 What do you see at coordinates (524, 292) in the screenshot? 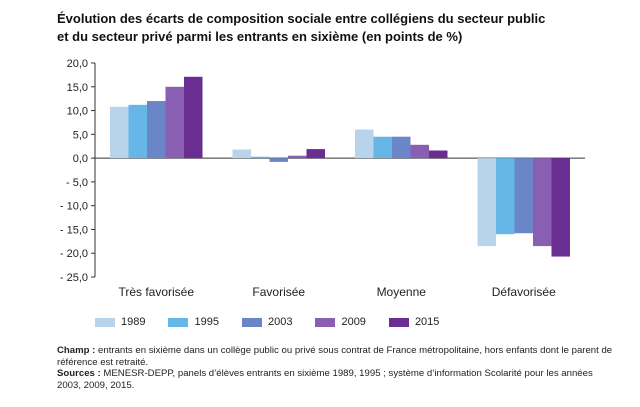
I see `category-label: Défavorisée` at bounding box center [524, 292].